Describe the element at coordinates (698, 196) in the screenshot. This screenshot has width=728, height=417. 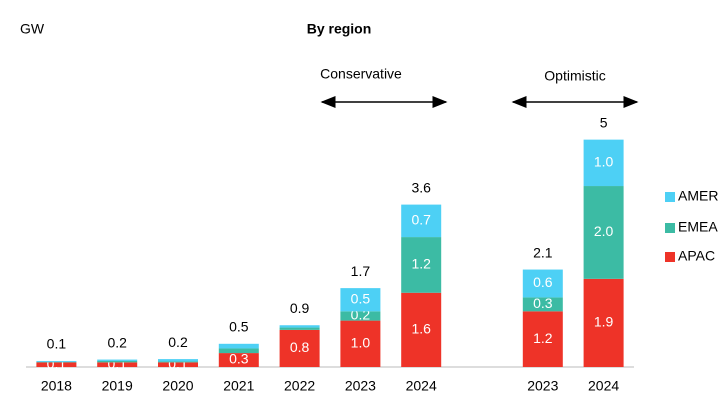
I see `legend-label: AMER` at that location.